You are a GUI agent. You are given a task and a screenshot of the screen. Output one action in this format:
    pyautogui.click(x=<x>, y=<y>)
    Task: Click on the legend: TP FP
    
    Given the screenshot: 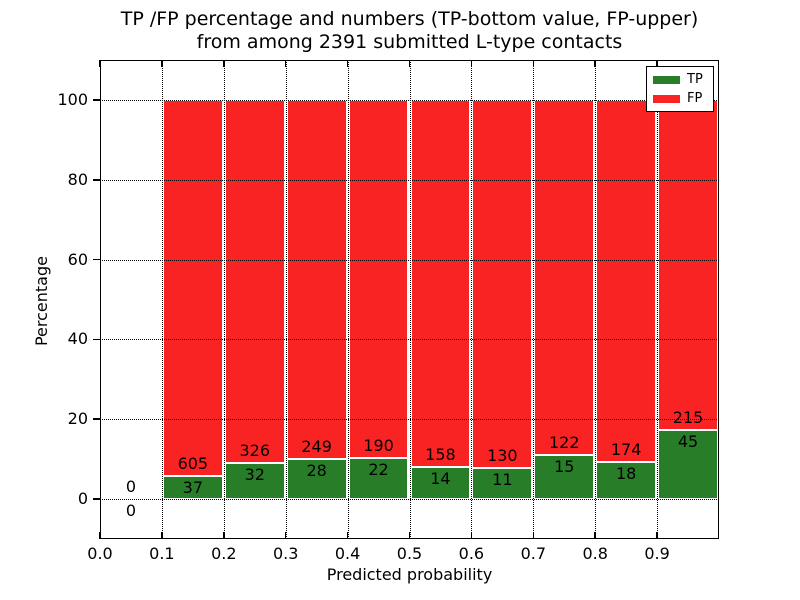 What is the action you would take?
    pyautogui.click(x=680, y=89)
    